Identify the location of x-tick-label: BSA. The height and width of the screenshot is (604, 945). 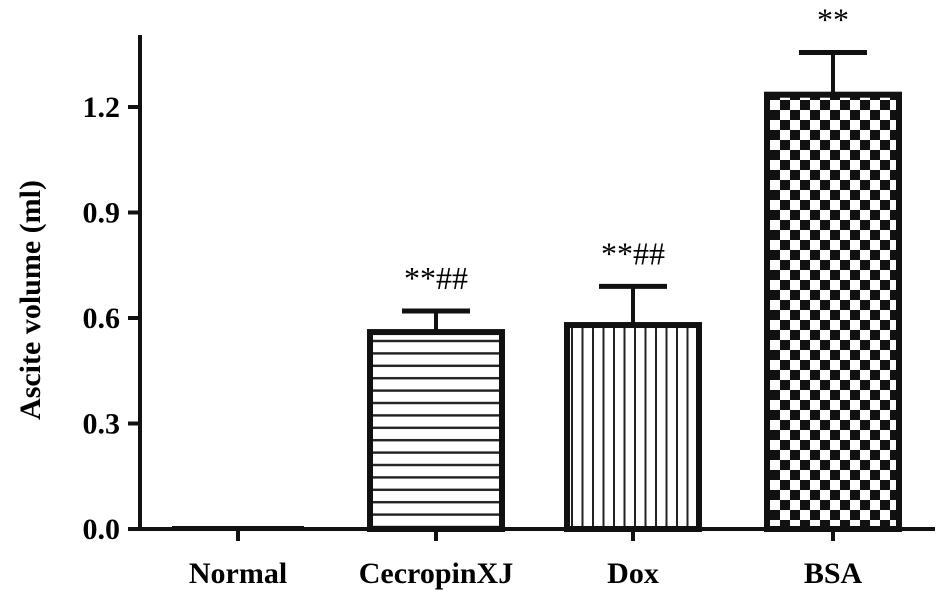
(833, 573).